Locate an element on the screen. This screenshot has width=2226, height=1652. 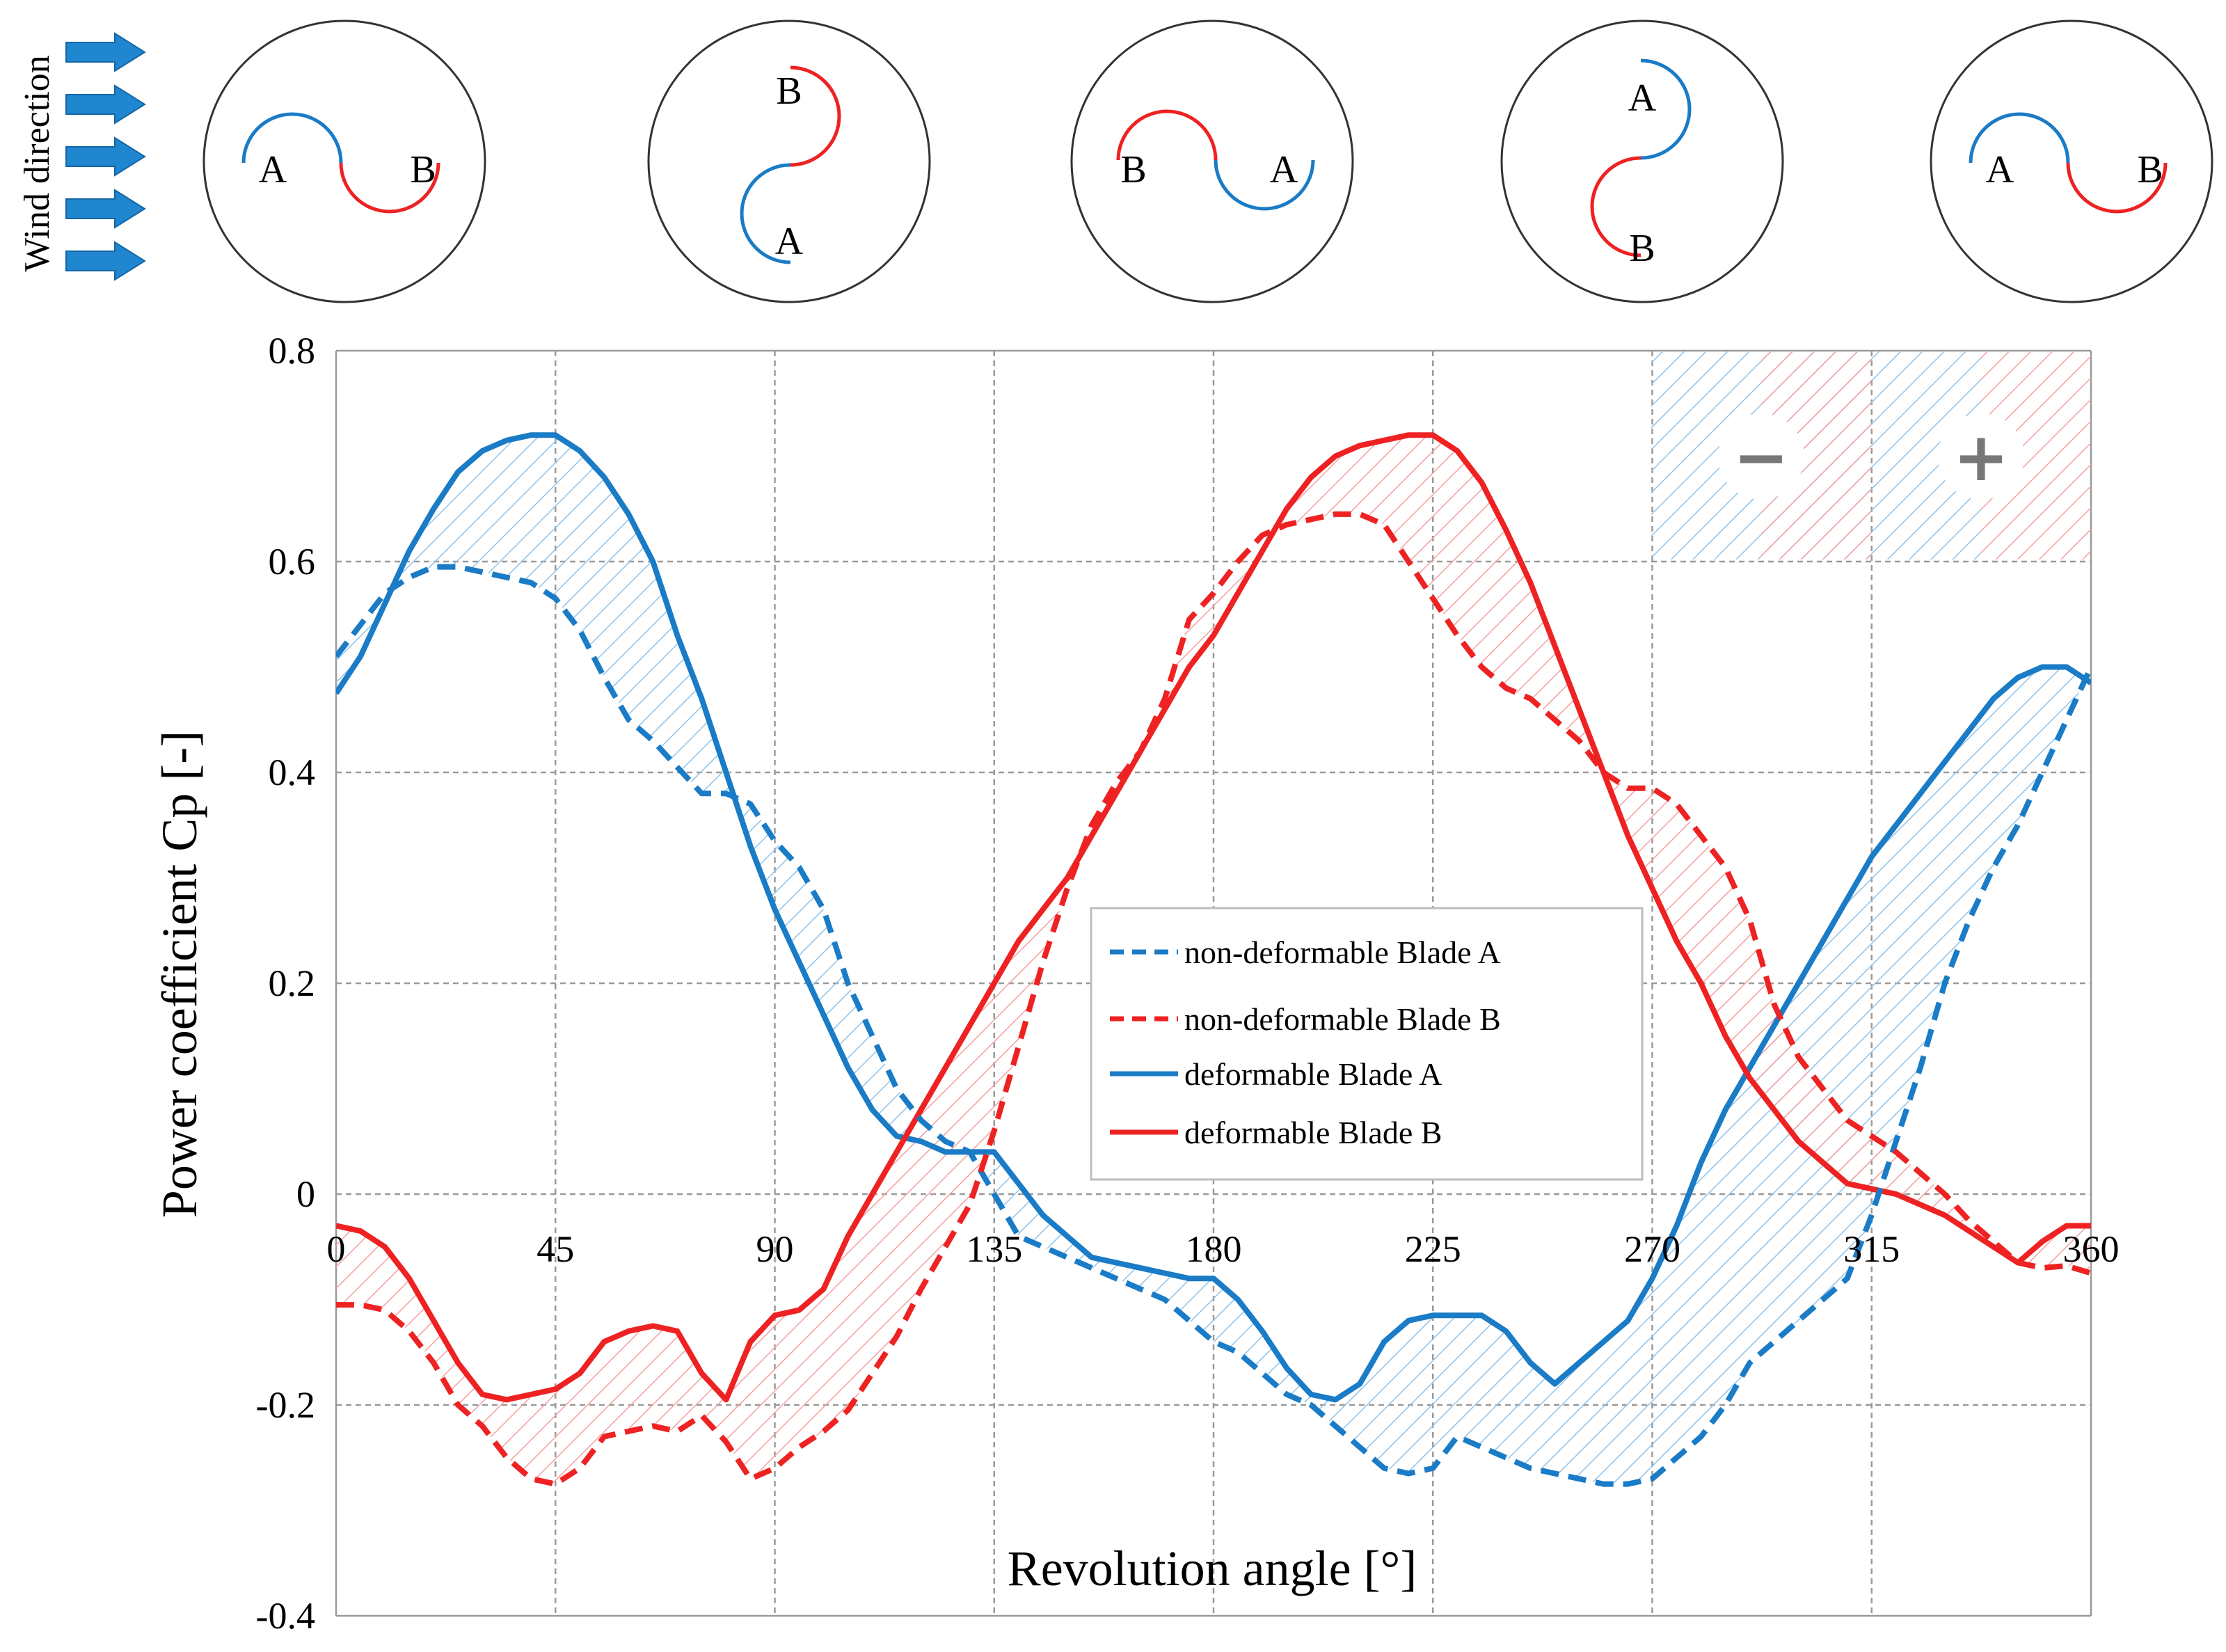
x-tick-label: 225 is located at coordinates (1433, 1249).